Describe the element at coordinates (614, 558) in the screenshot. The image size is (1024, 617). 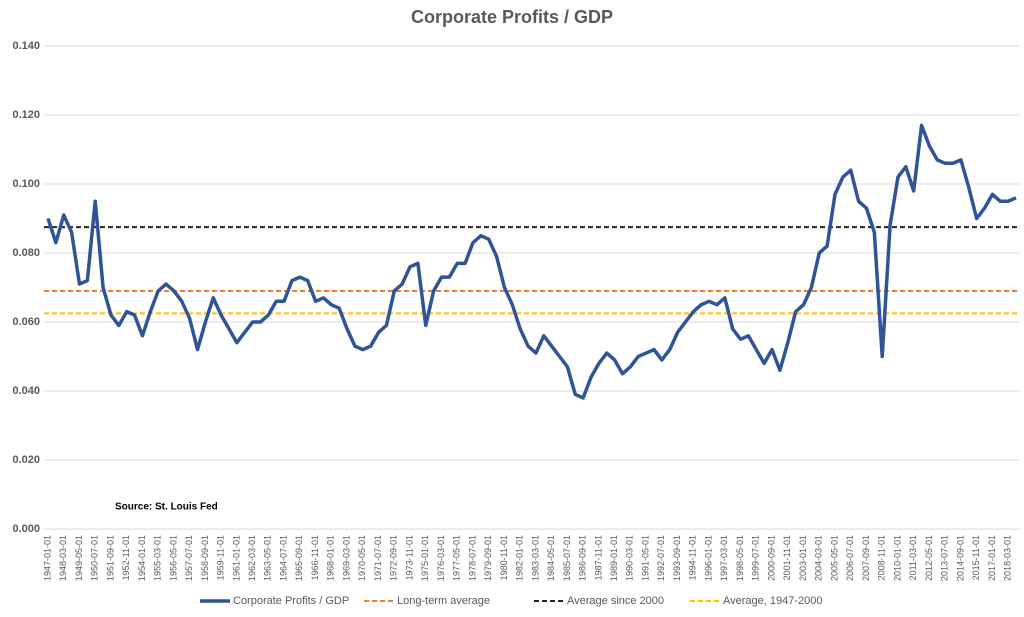
I see `x-tick-label: 1989-01-01` at that location.